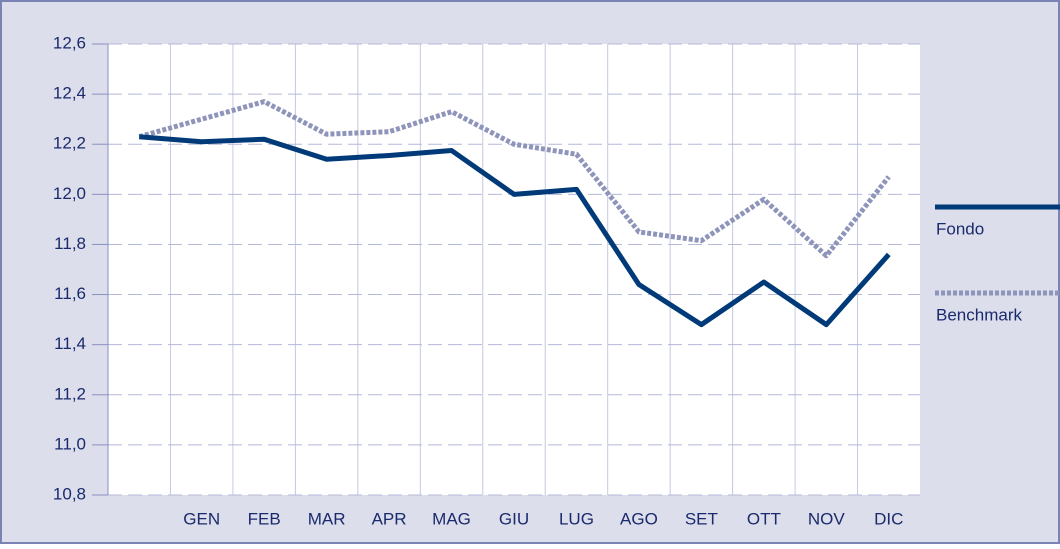 Image resolution: width=1060 pixels, height=549 pixels. I want to click on x-tick-label: SET, so click(701, 518).